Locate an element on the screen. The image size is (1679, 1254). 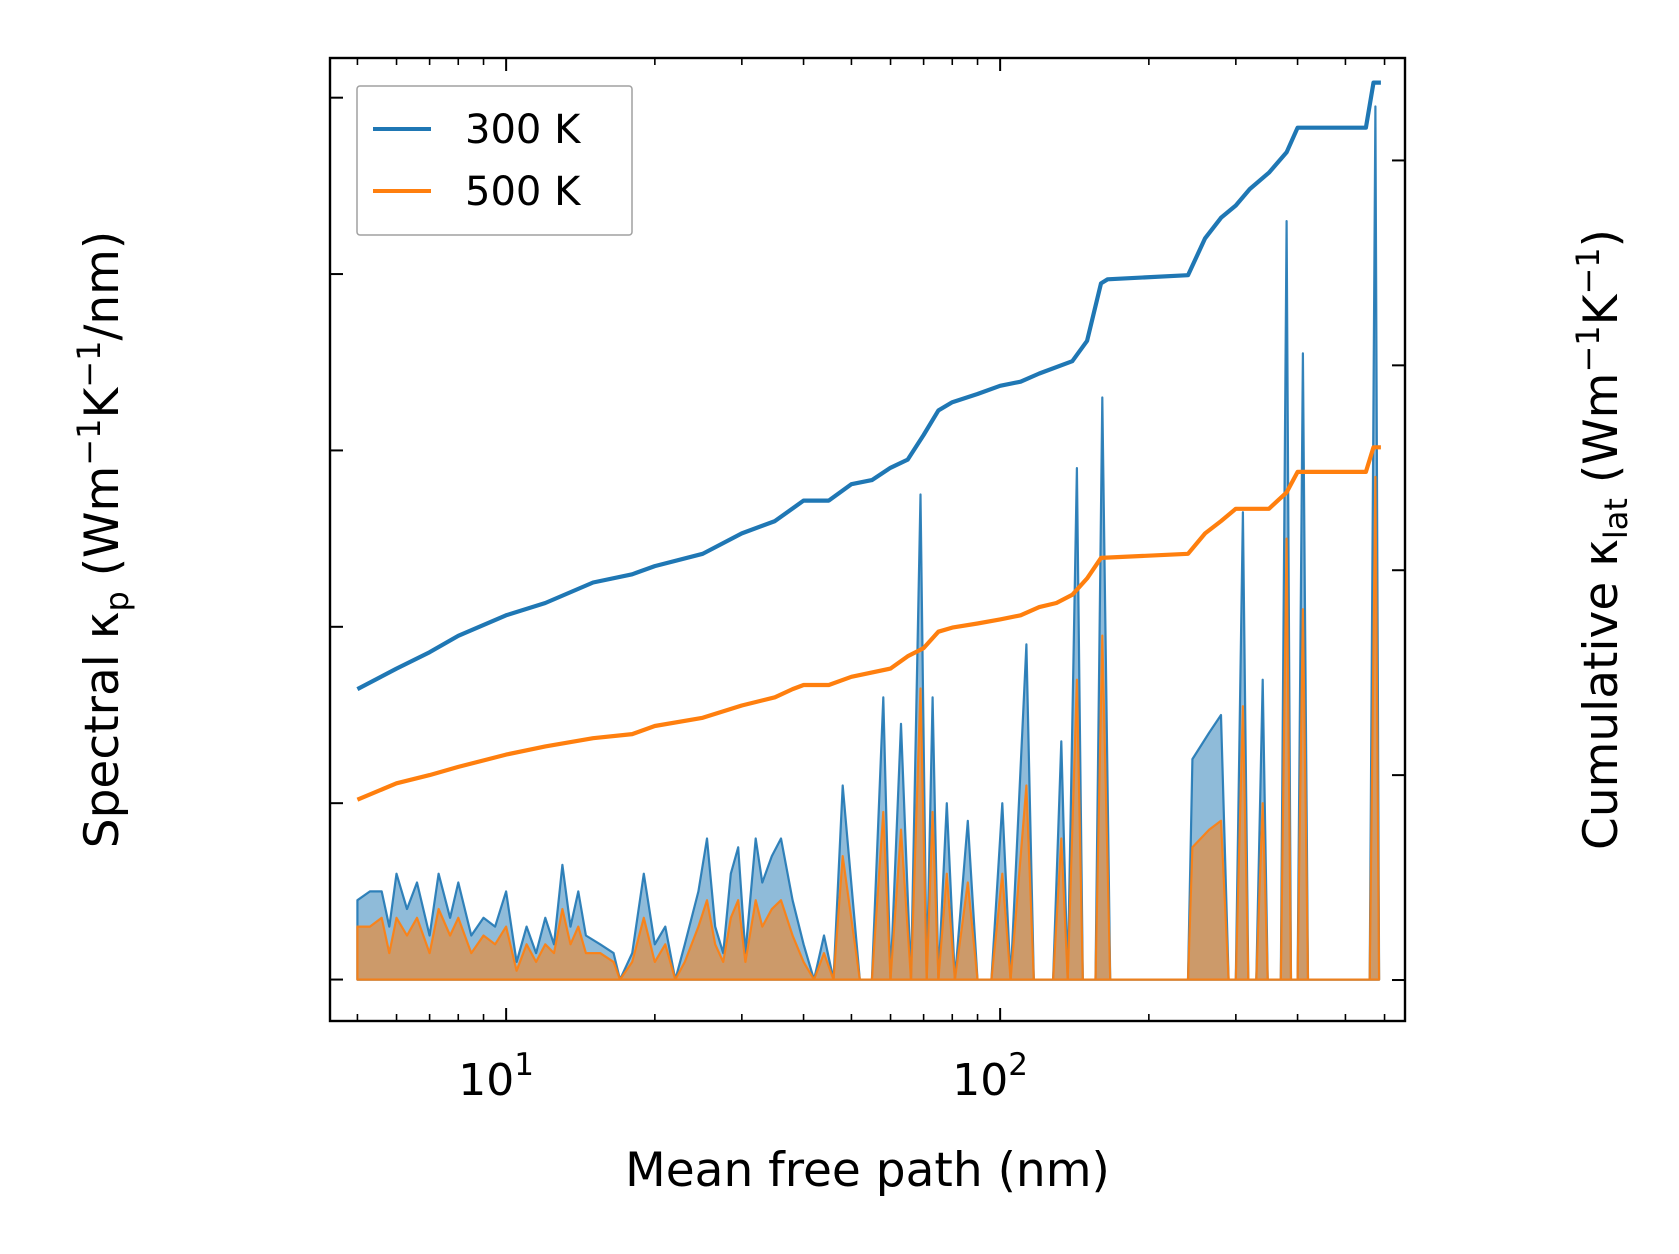
y2-axis-title: Cumulative κlat (Wm−1K−1) is located at coordinates (1602, 539).